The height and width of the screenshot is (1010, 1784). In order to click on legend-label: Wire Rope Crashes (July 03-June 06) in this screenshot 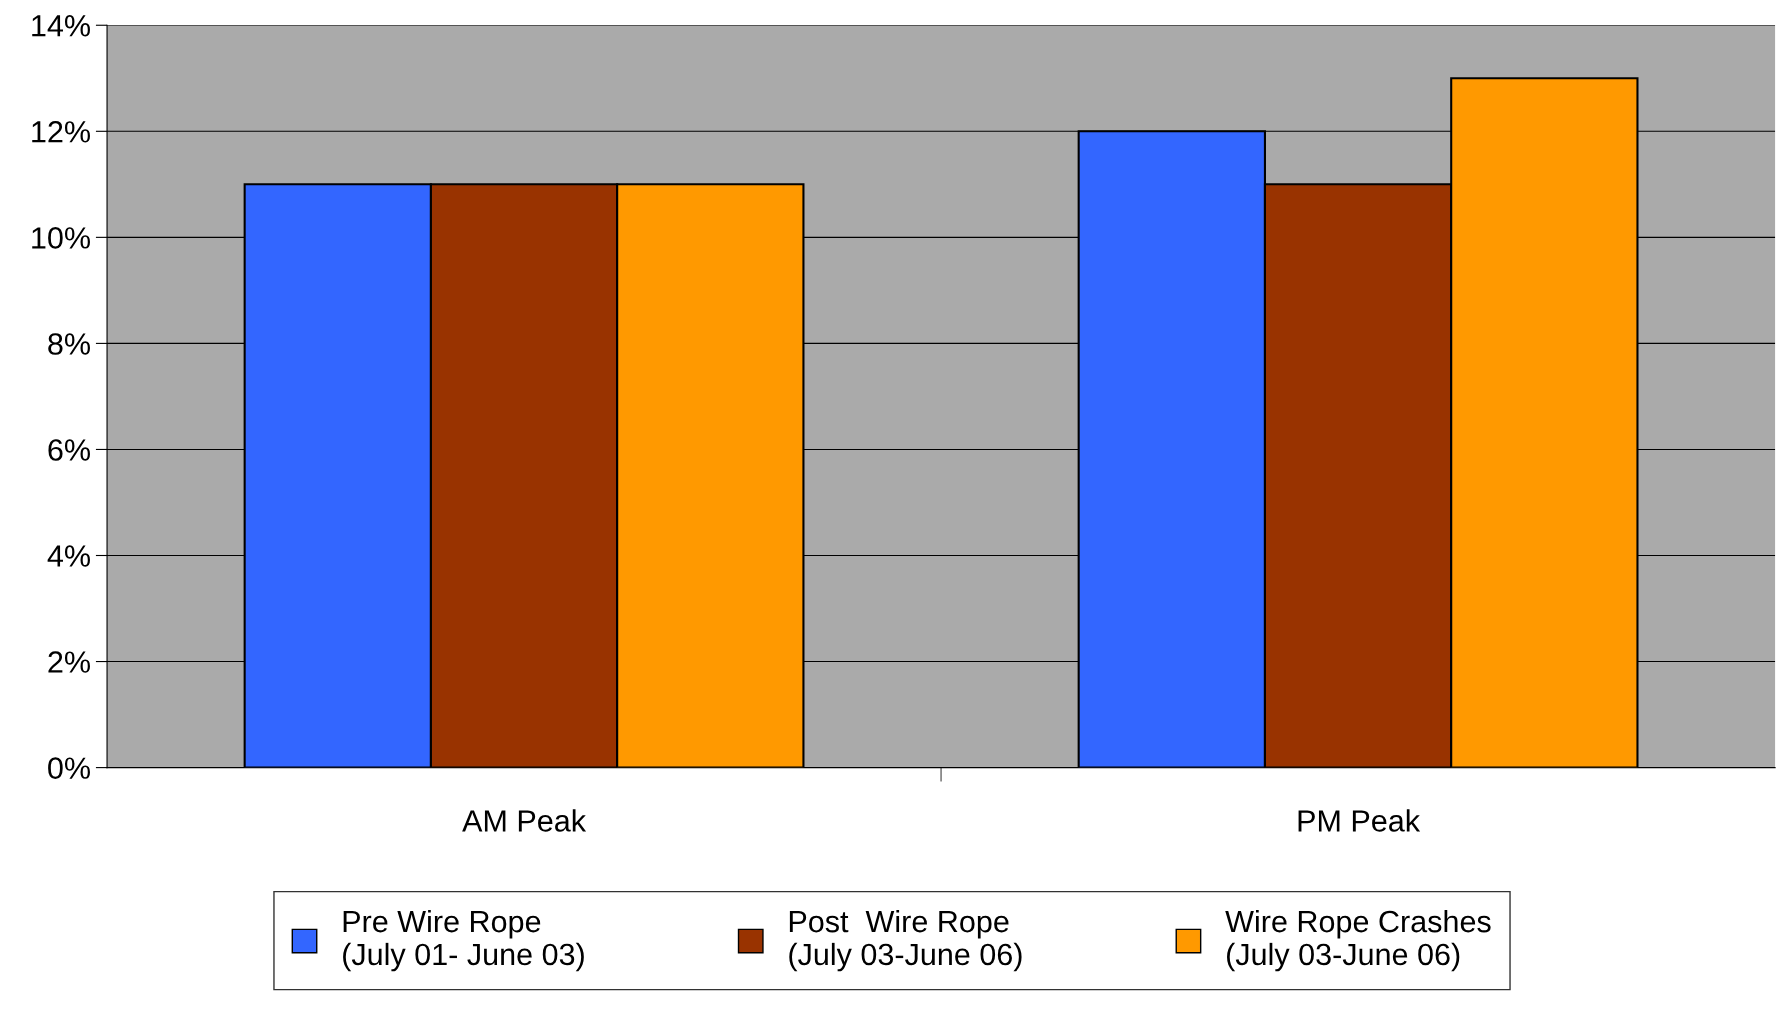, I will do `click(1358, 940)`.